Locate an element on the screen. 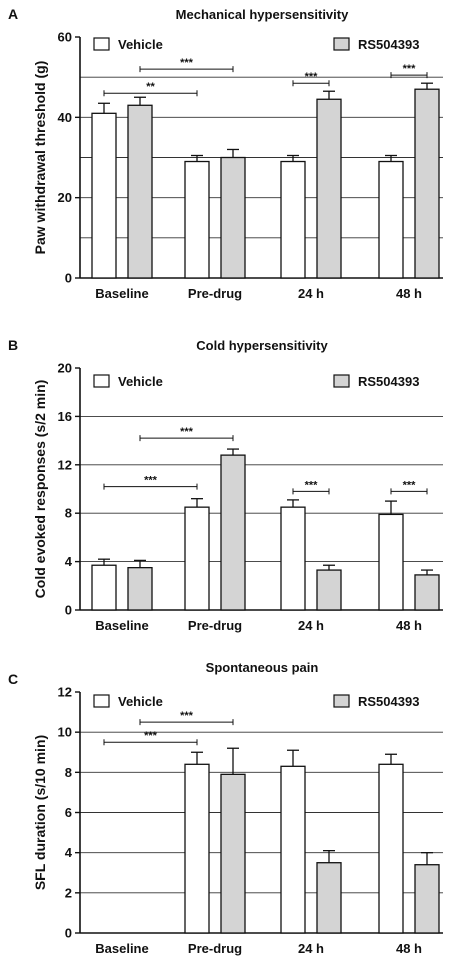 The width and height of the screenshot is (474, 973). y-tick-label: 16 is located at coordinates (65, 416).